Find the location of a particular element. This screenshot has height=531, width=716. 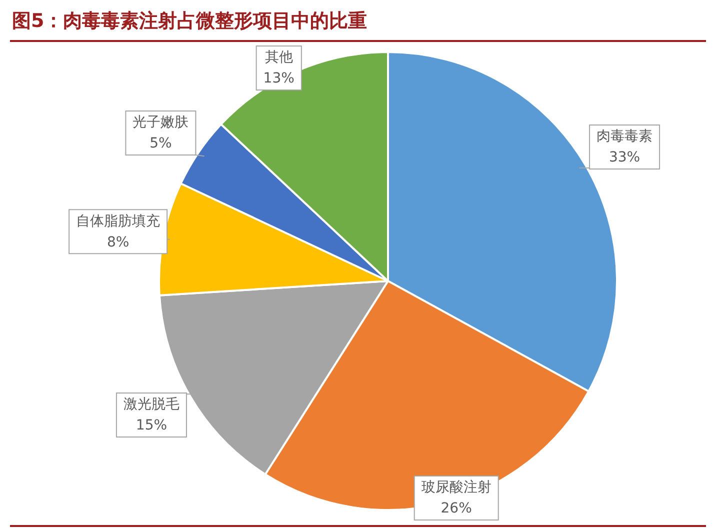

data-label: 8% is located at coordinates (118, 242).